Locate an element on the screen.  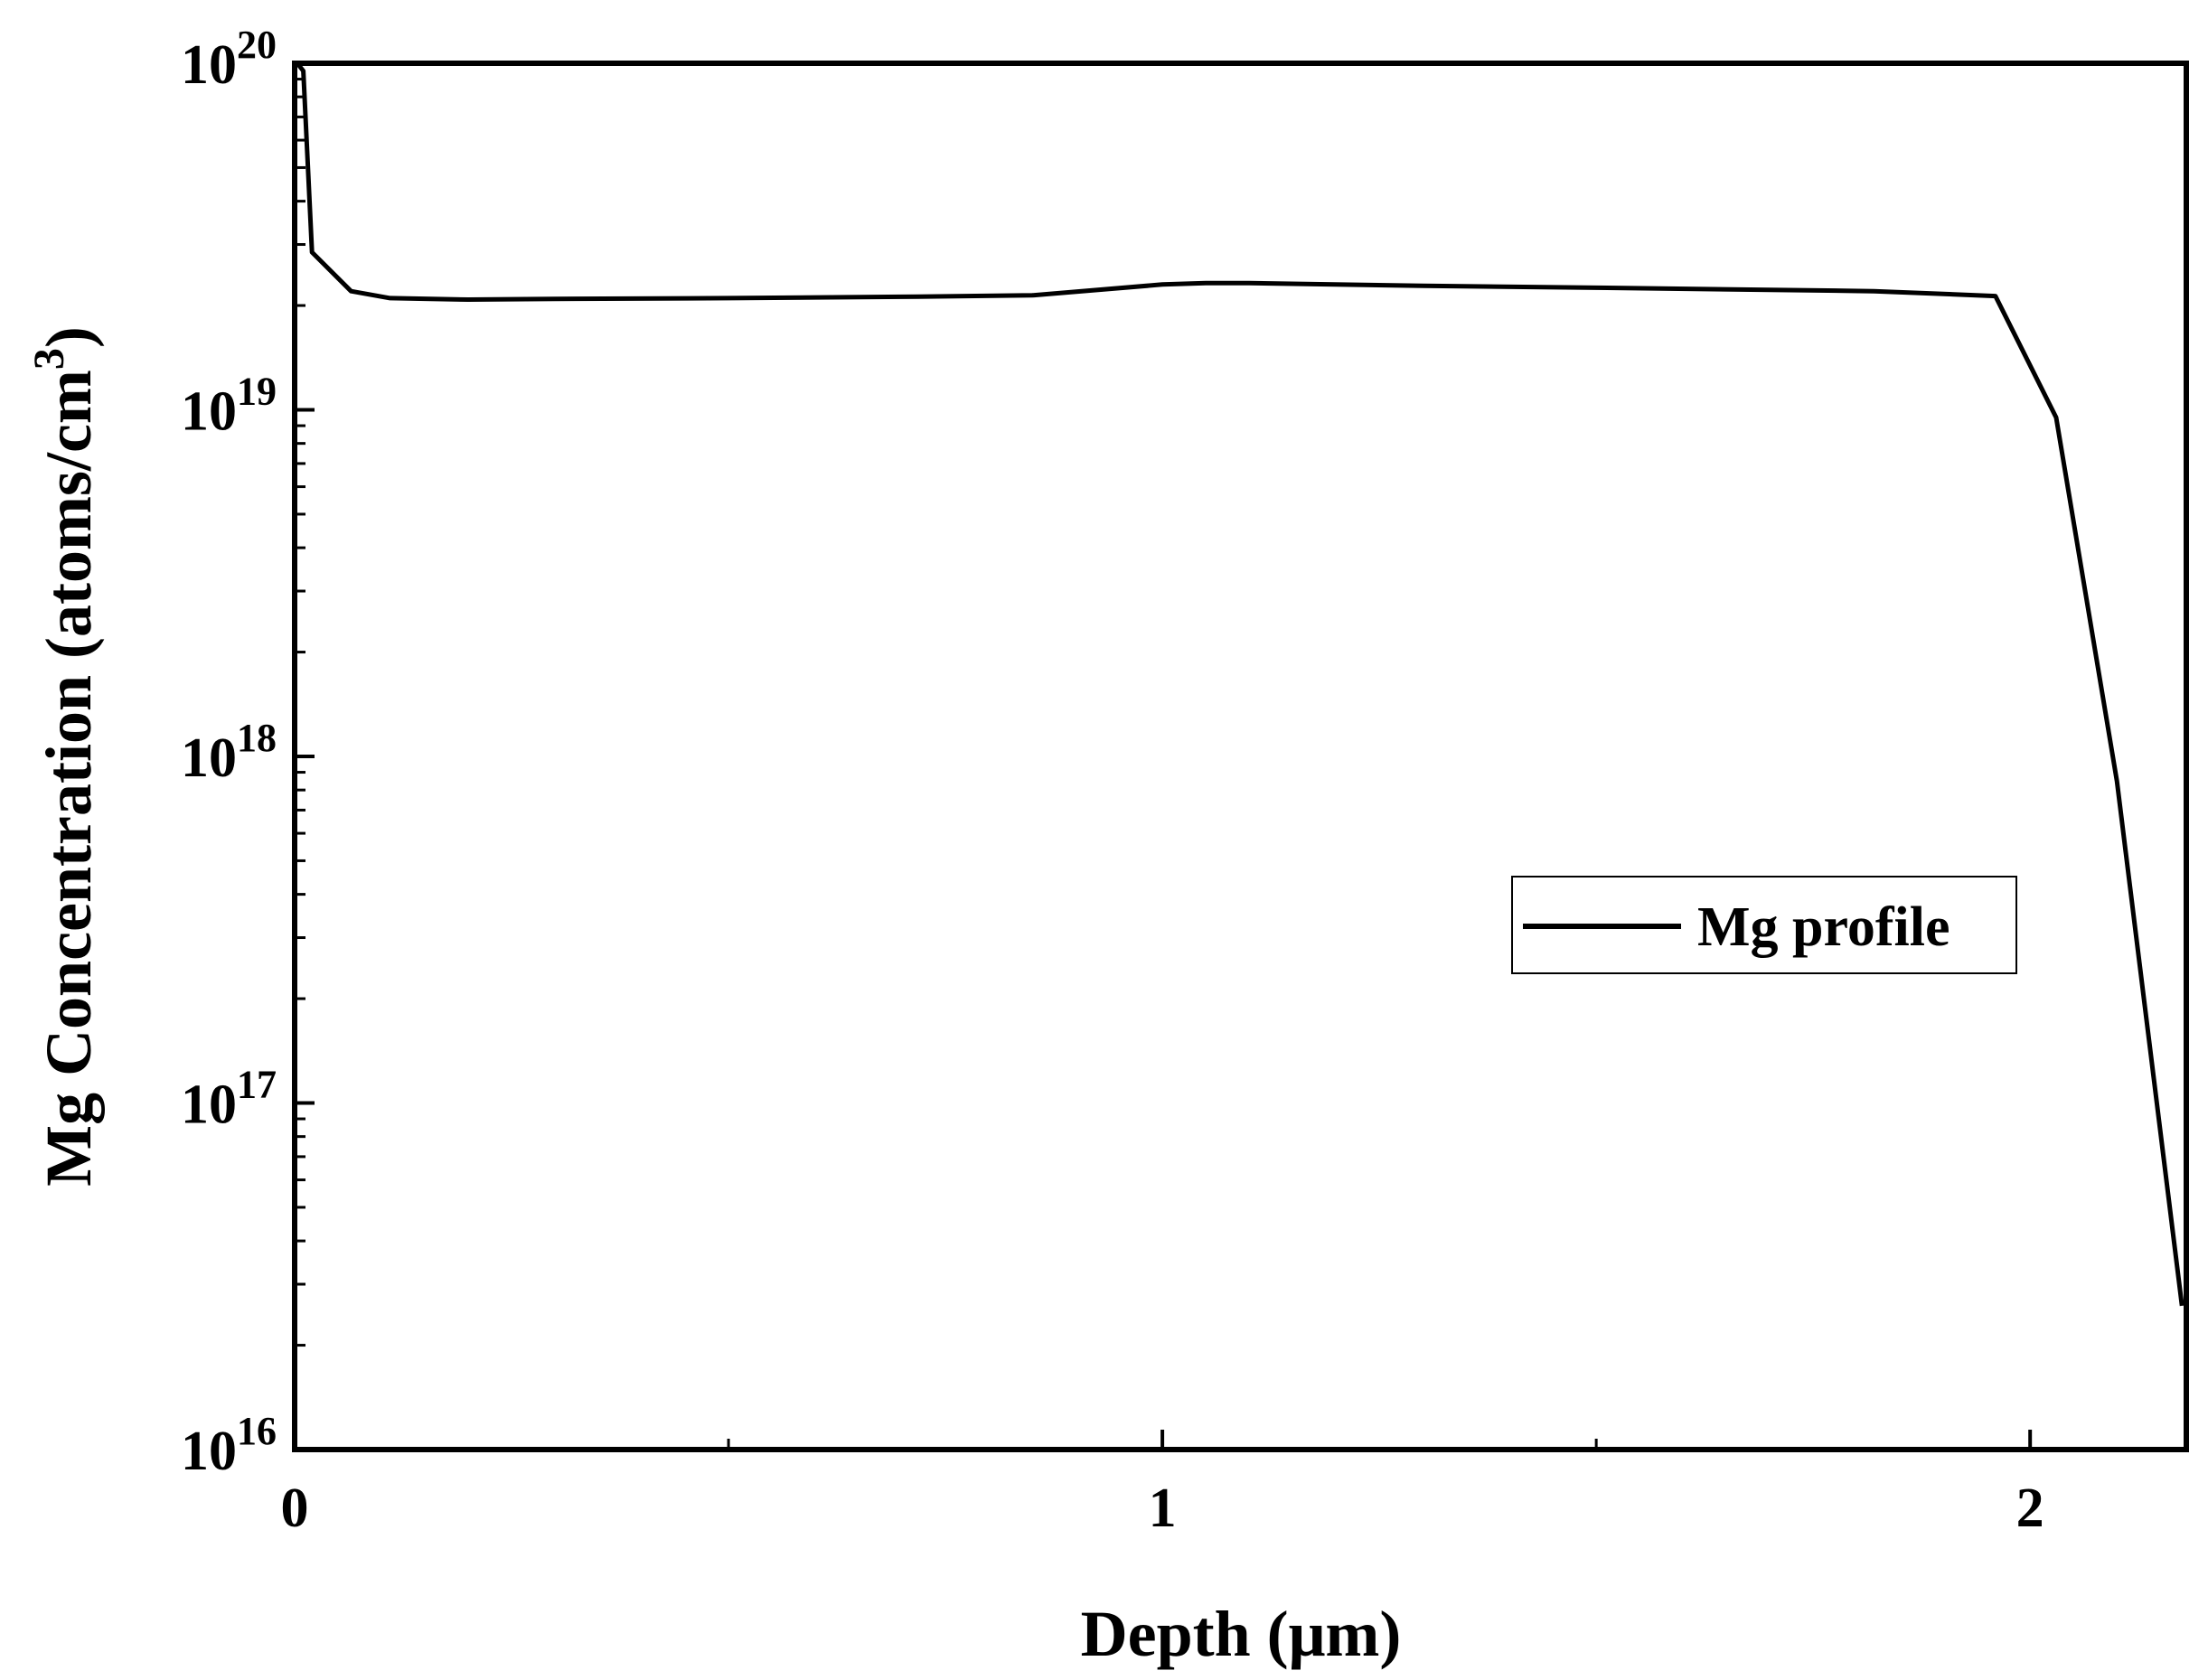
x-axis-title: Depth (μm) is located at coordinates (1241, 1634).